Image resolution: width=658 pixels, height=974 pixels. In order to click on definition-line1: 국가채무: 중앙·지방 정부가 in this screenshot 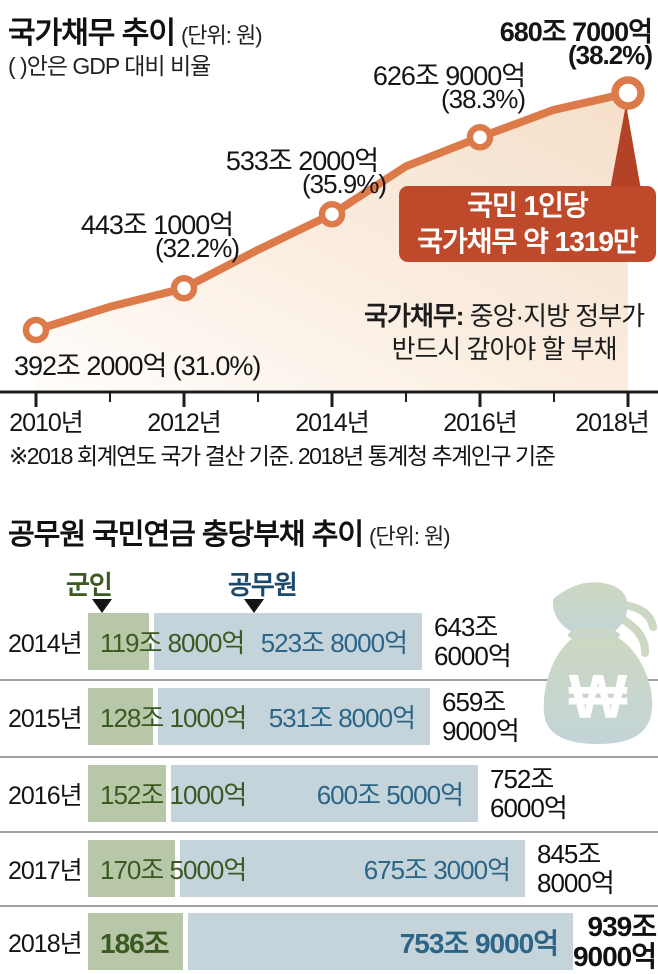, I will do `click(504, 316)`.